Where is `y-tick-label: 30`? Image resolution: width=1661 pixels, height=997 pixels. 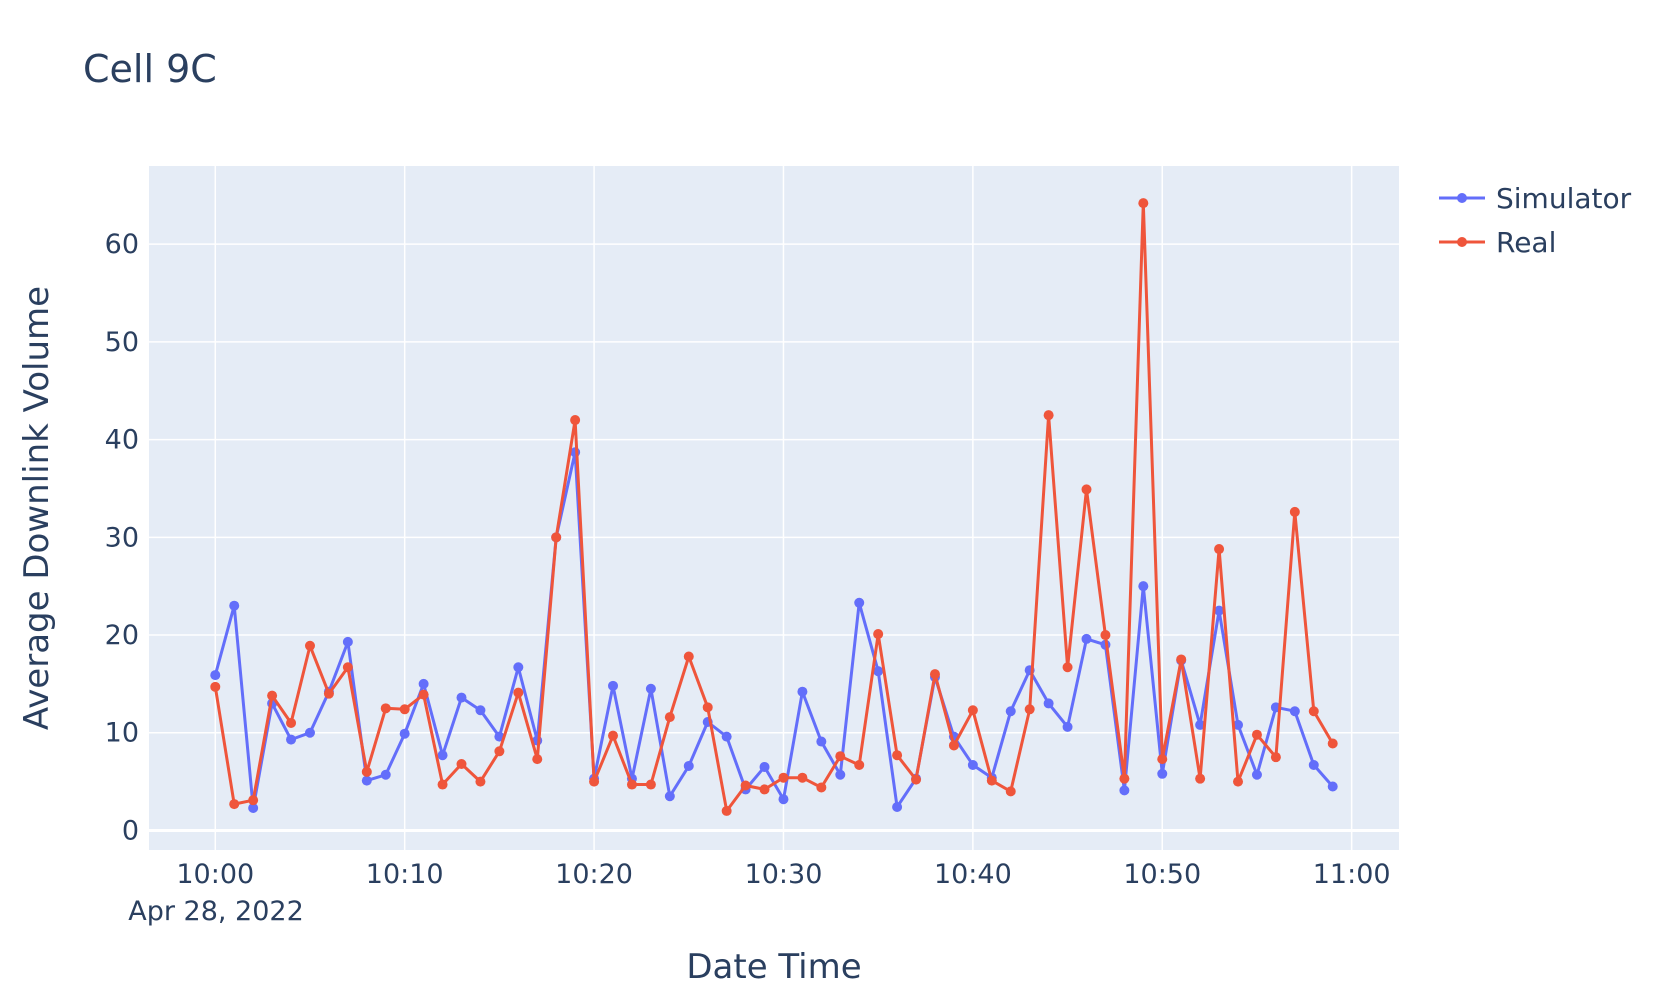 y-tick-label: 30 is located at coordinates (122, 537).